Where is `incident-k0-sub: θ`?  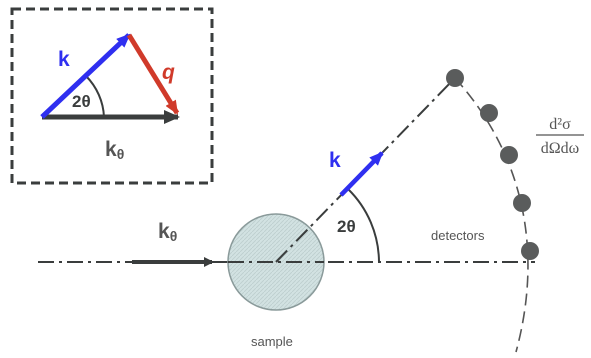
incident-k0-sub: θ is located at coordinates (174, 236).